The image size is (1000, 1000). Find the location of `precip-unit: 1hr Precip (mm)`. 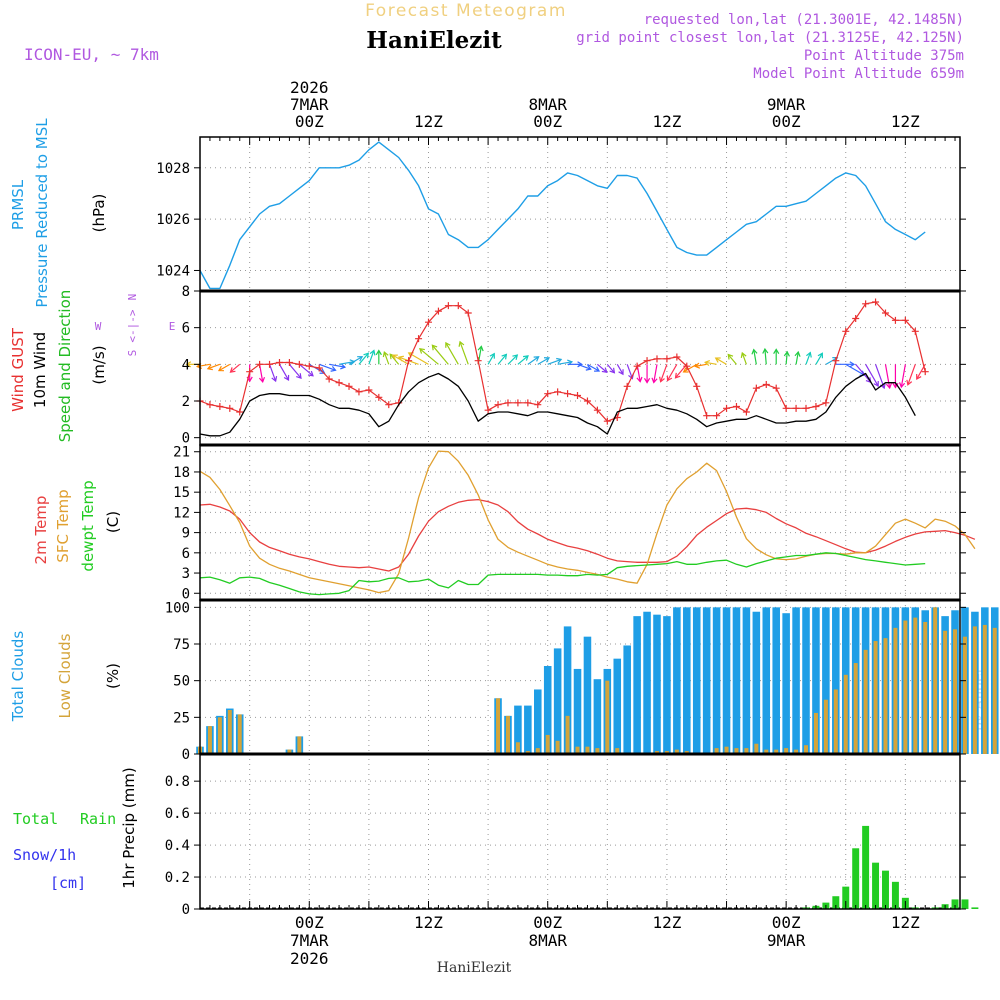

precip-unit: 1hr Precip (mm) is located at coordinates (129, 827).